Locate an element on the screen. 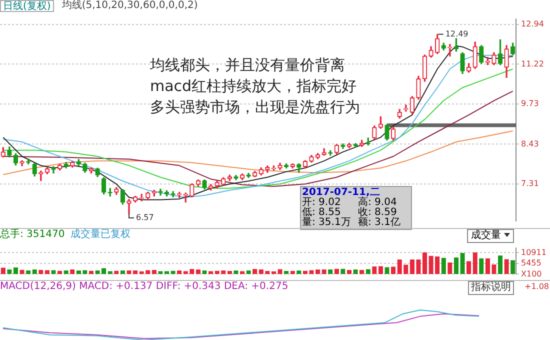 Image resolution: width=550 pixels, height=340 pixels. annotation: 多头强势市场，出现是洗盘行为 is located at coordinates (255, 107).